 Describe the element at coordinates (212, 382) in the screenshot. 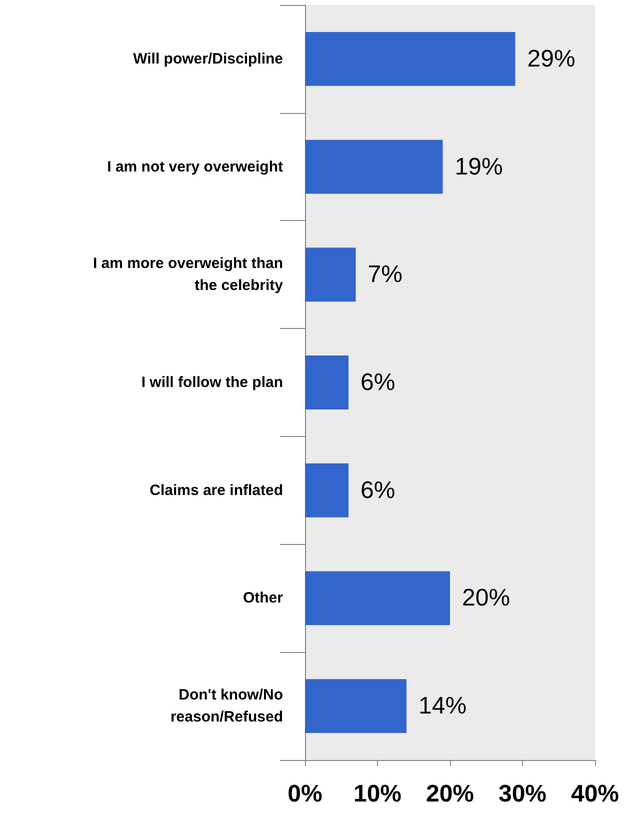

I see `y-tick-label: I will follow the plan` at that location.